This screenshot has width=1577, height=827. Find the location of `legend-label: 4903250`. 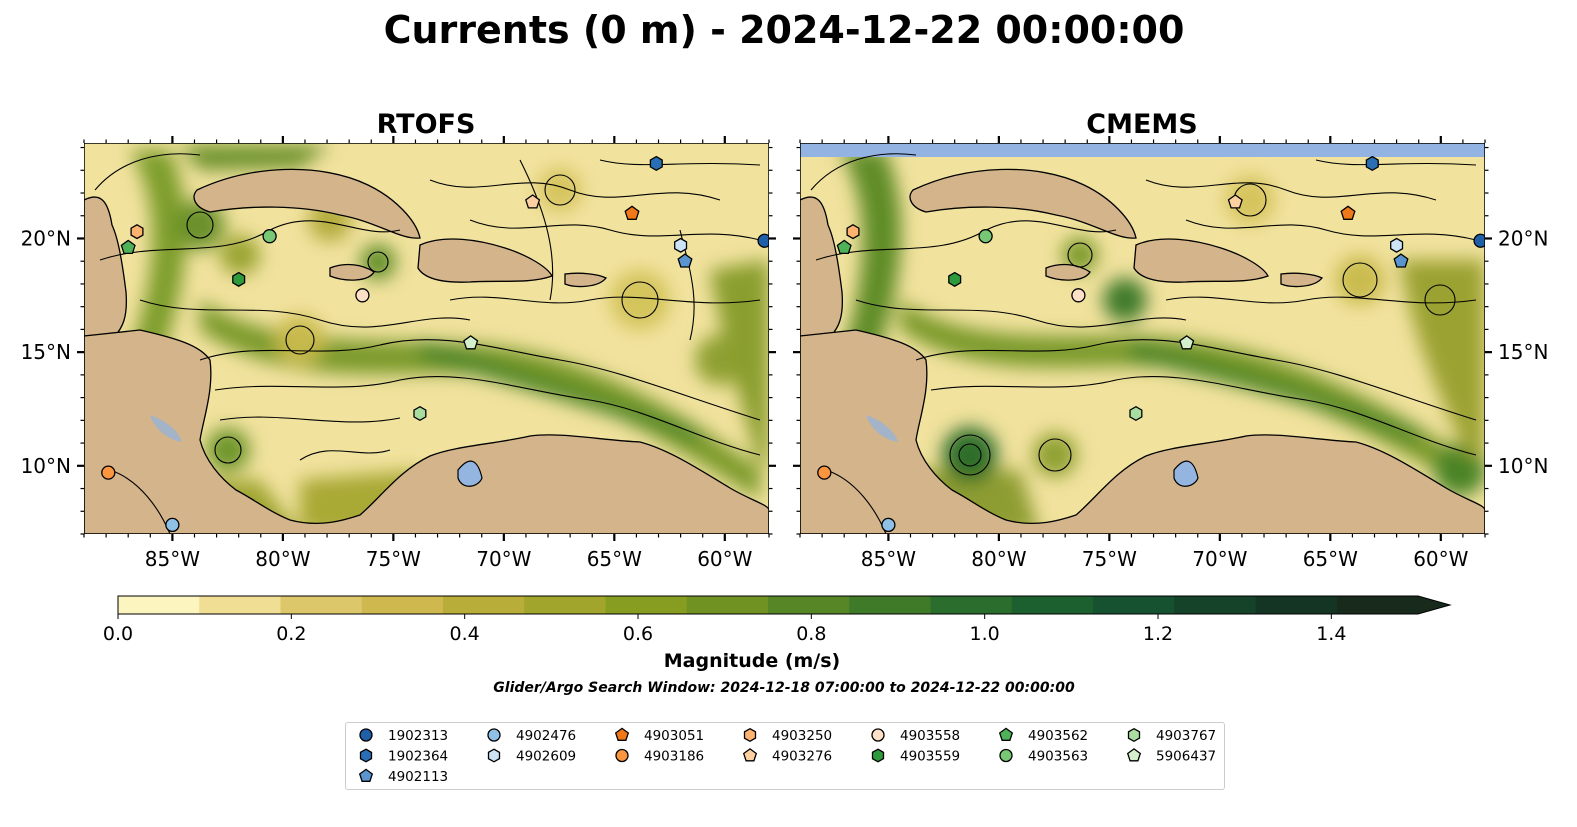

legend-label: 4903250 is located at coordinates (802, 736).